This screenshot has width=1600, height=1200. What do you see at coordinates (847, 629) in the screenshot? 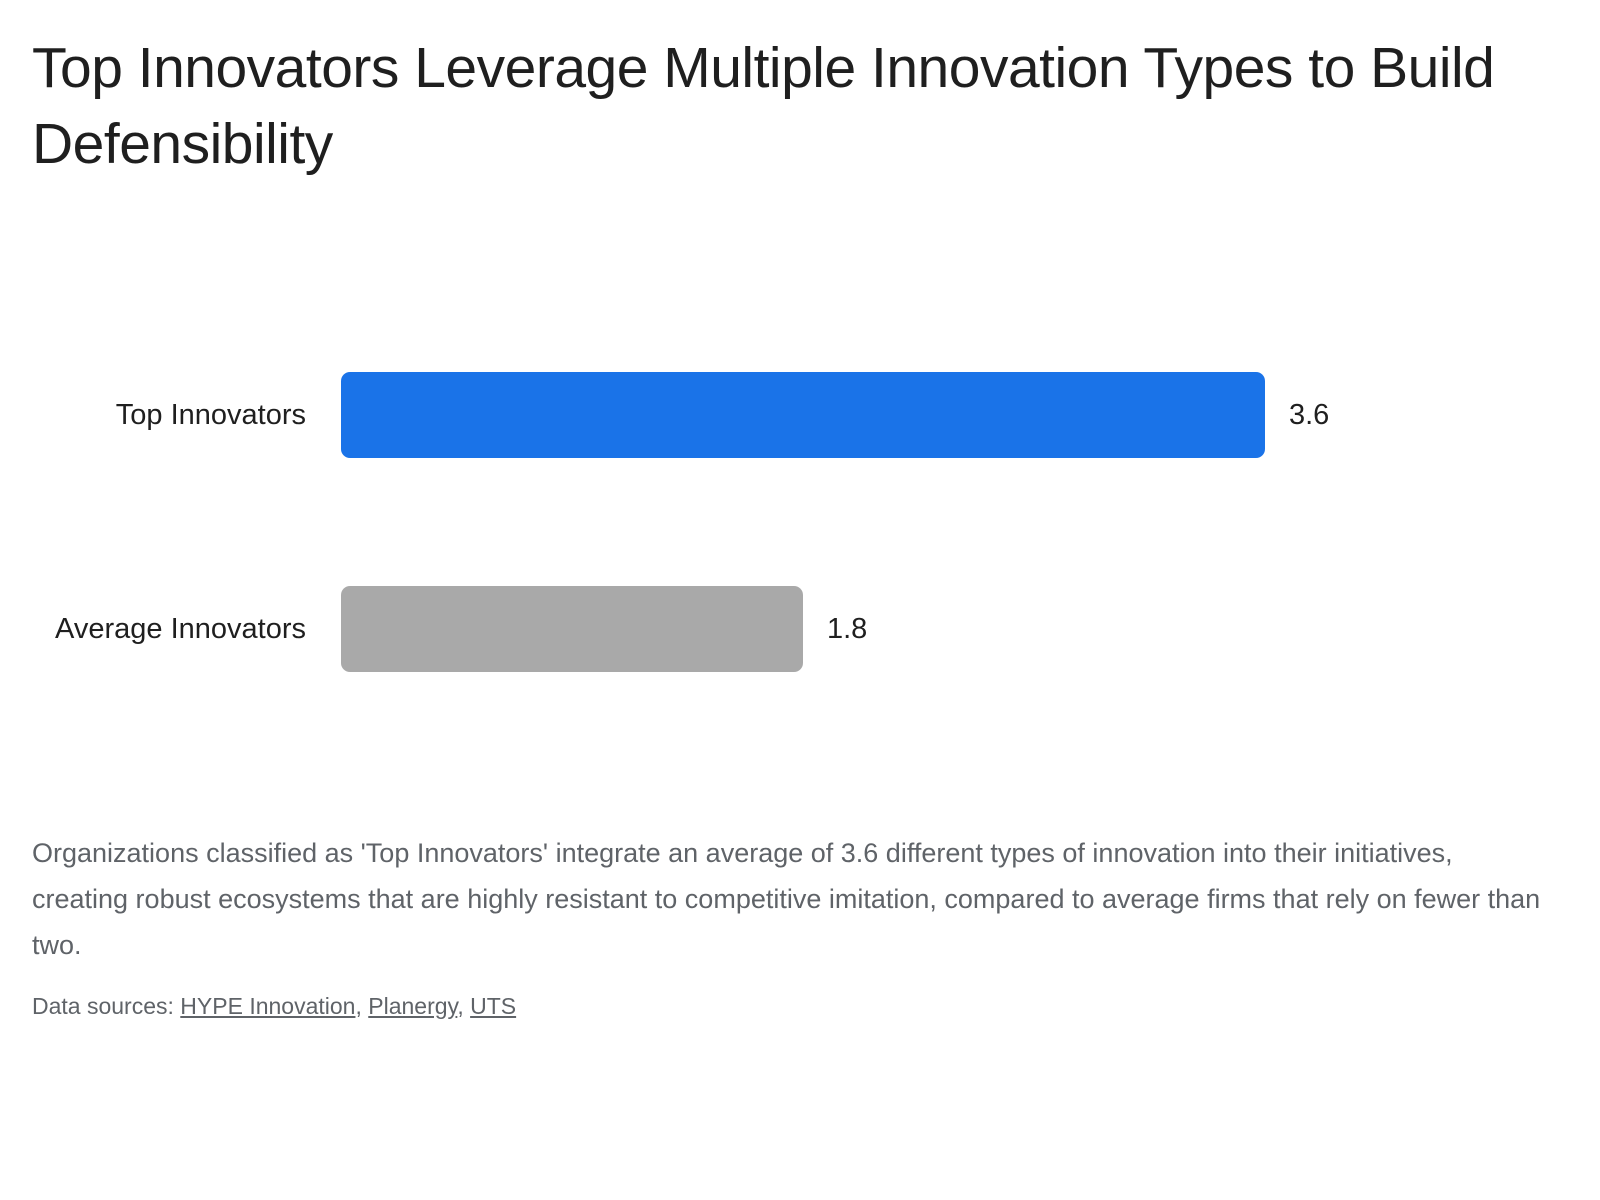
I see `data-label: 1.8` at bounding box center [847, 629].